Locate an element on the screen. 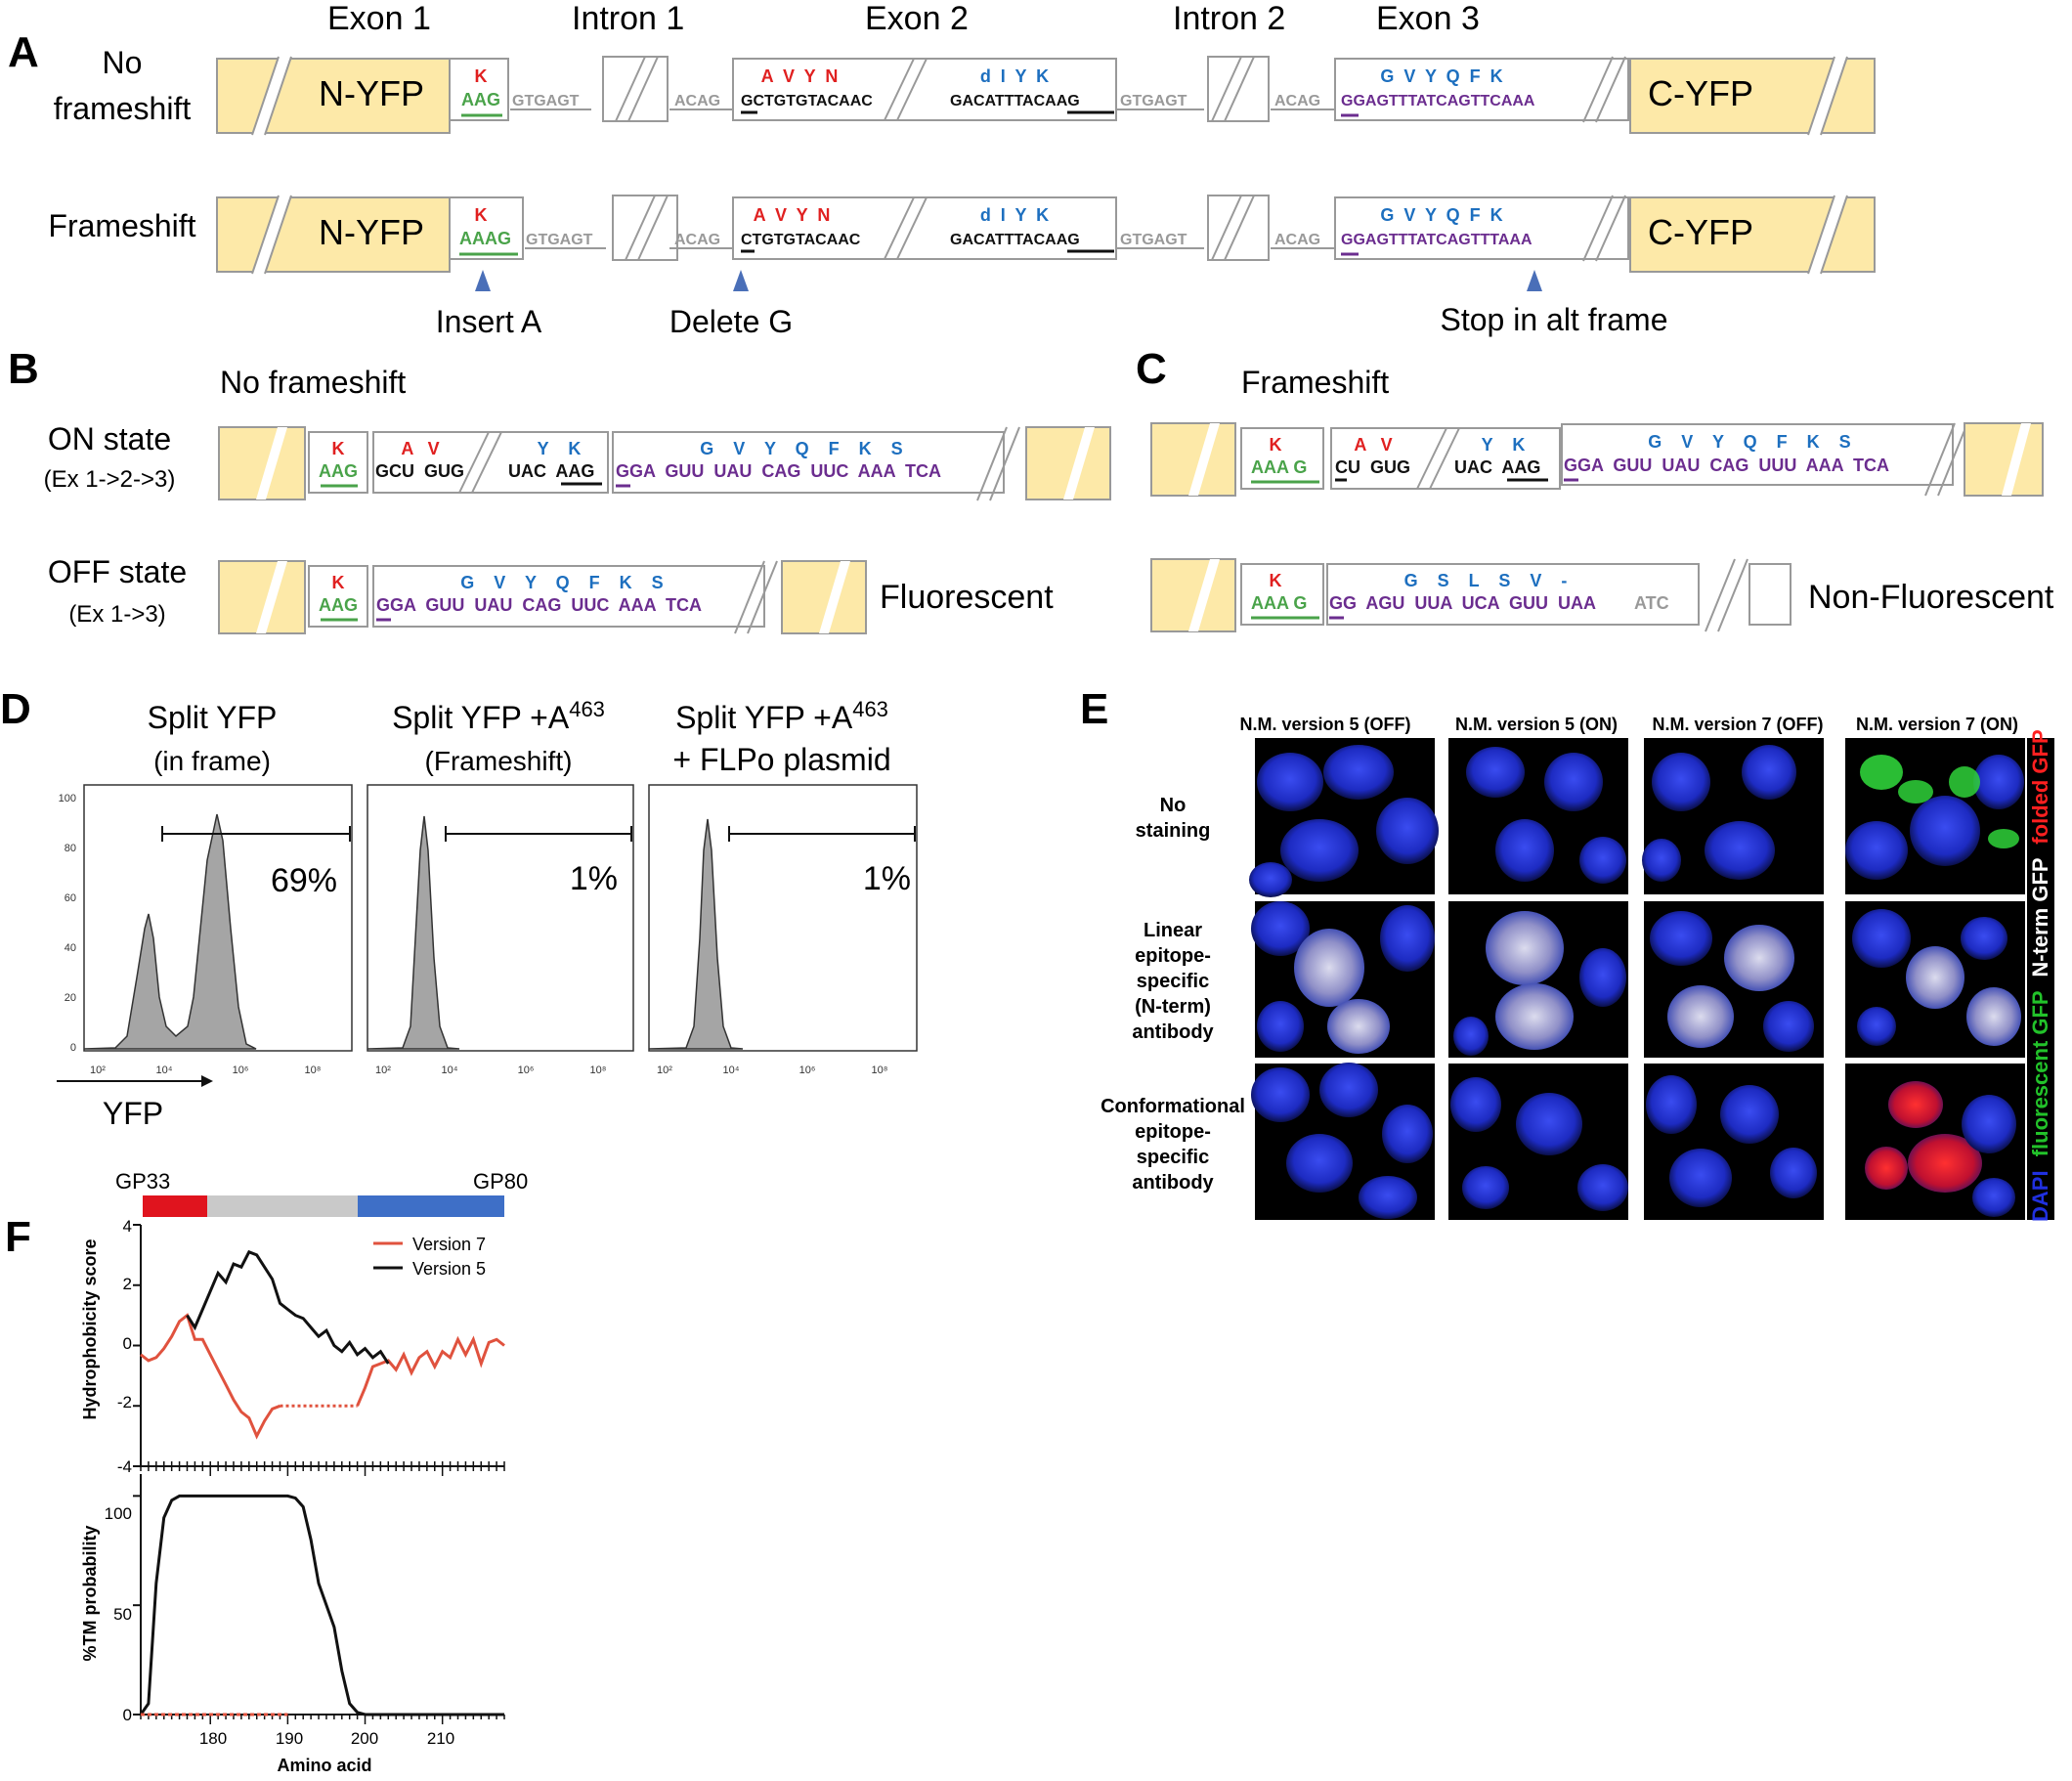  row-label-line: specific is located at coordinates (1173, 982).